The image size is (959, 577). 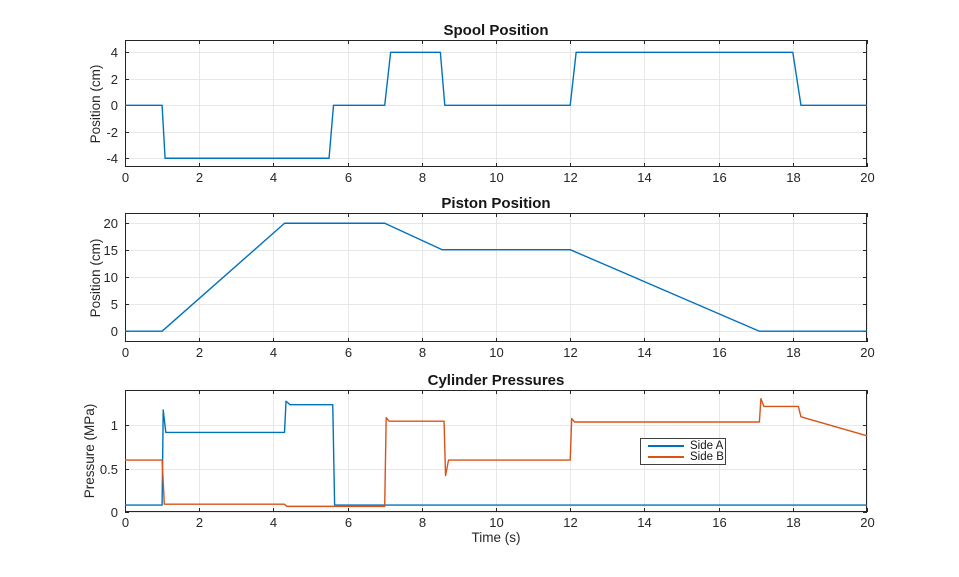 I want to click on legend-label-side-a: Side A, so click(x=707, y=446).